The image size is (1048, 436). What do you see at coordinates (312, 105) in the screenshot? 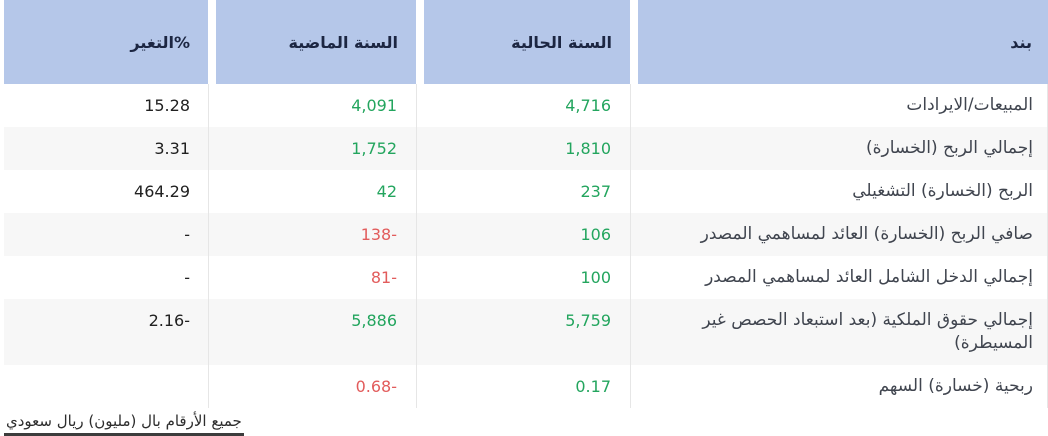
I see `previous-year-cell: 4,091` at bounding box center [312, 105].